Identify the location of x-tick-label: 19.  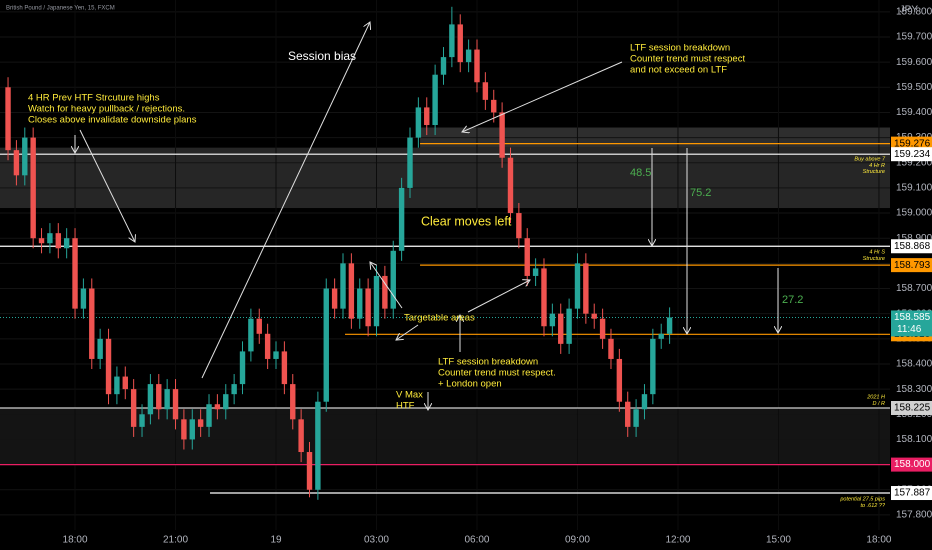
(276, 540).